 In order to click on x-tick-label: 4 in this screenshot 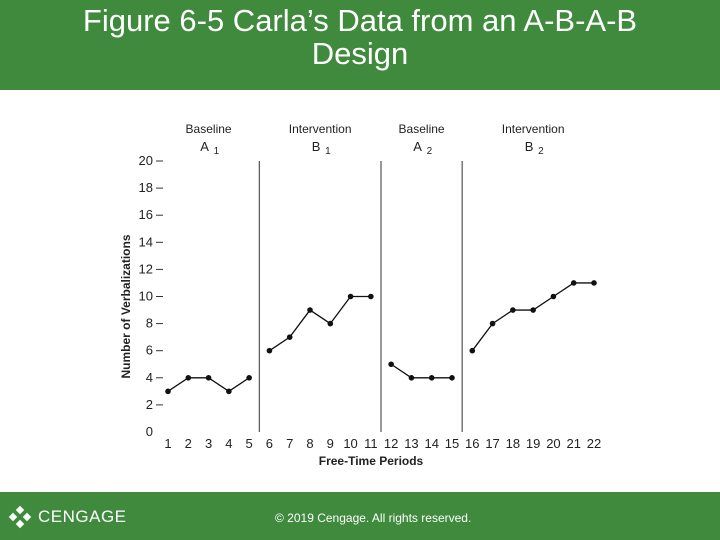, I will do `click(228, 443)`.